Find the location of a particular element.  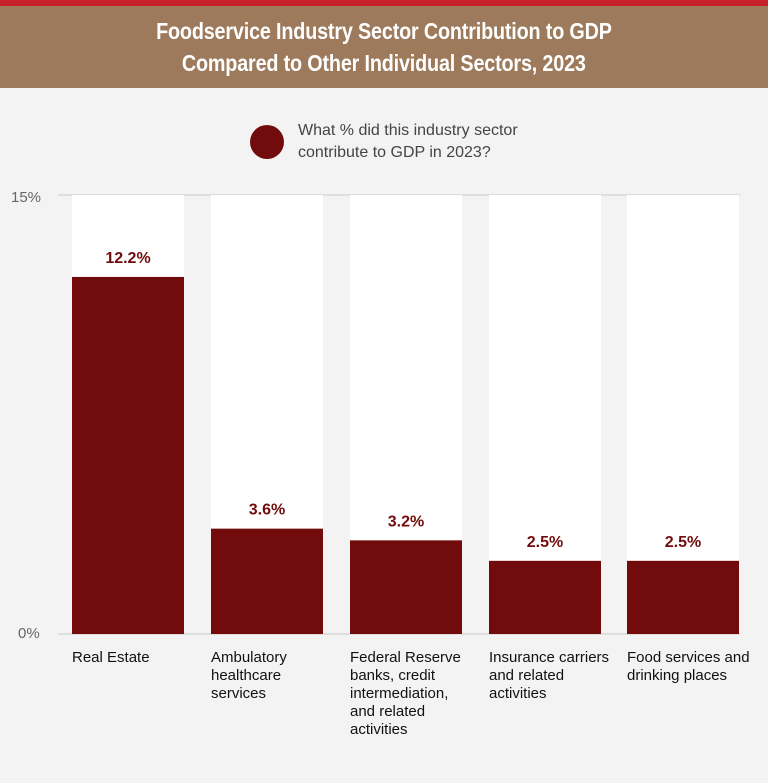

value-label-4: 2.5% is located at coordinates (683, 542).